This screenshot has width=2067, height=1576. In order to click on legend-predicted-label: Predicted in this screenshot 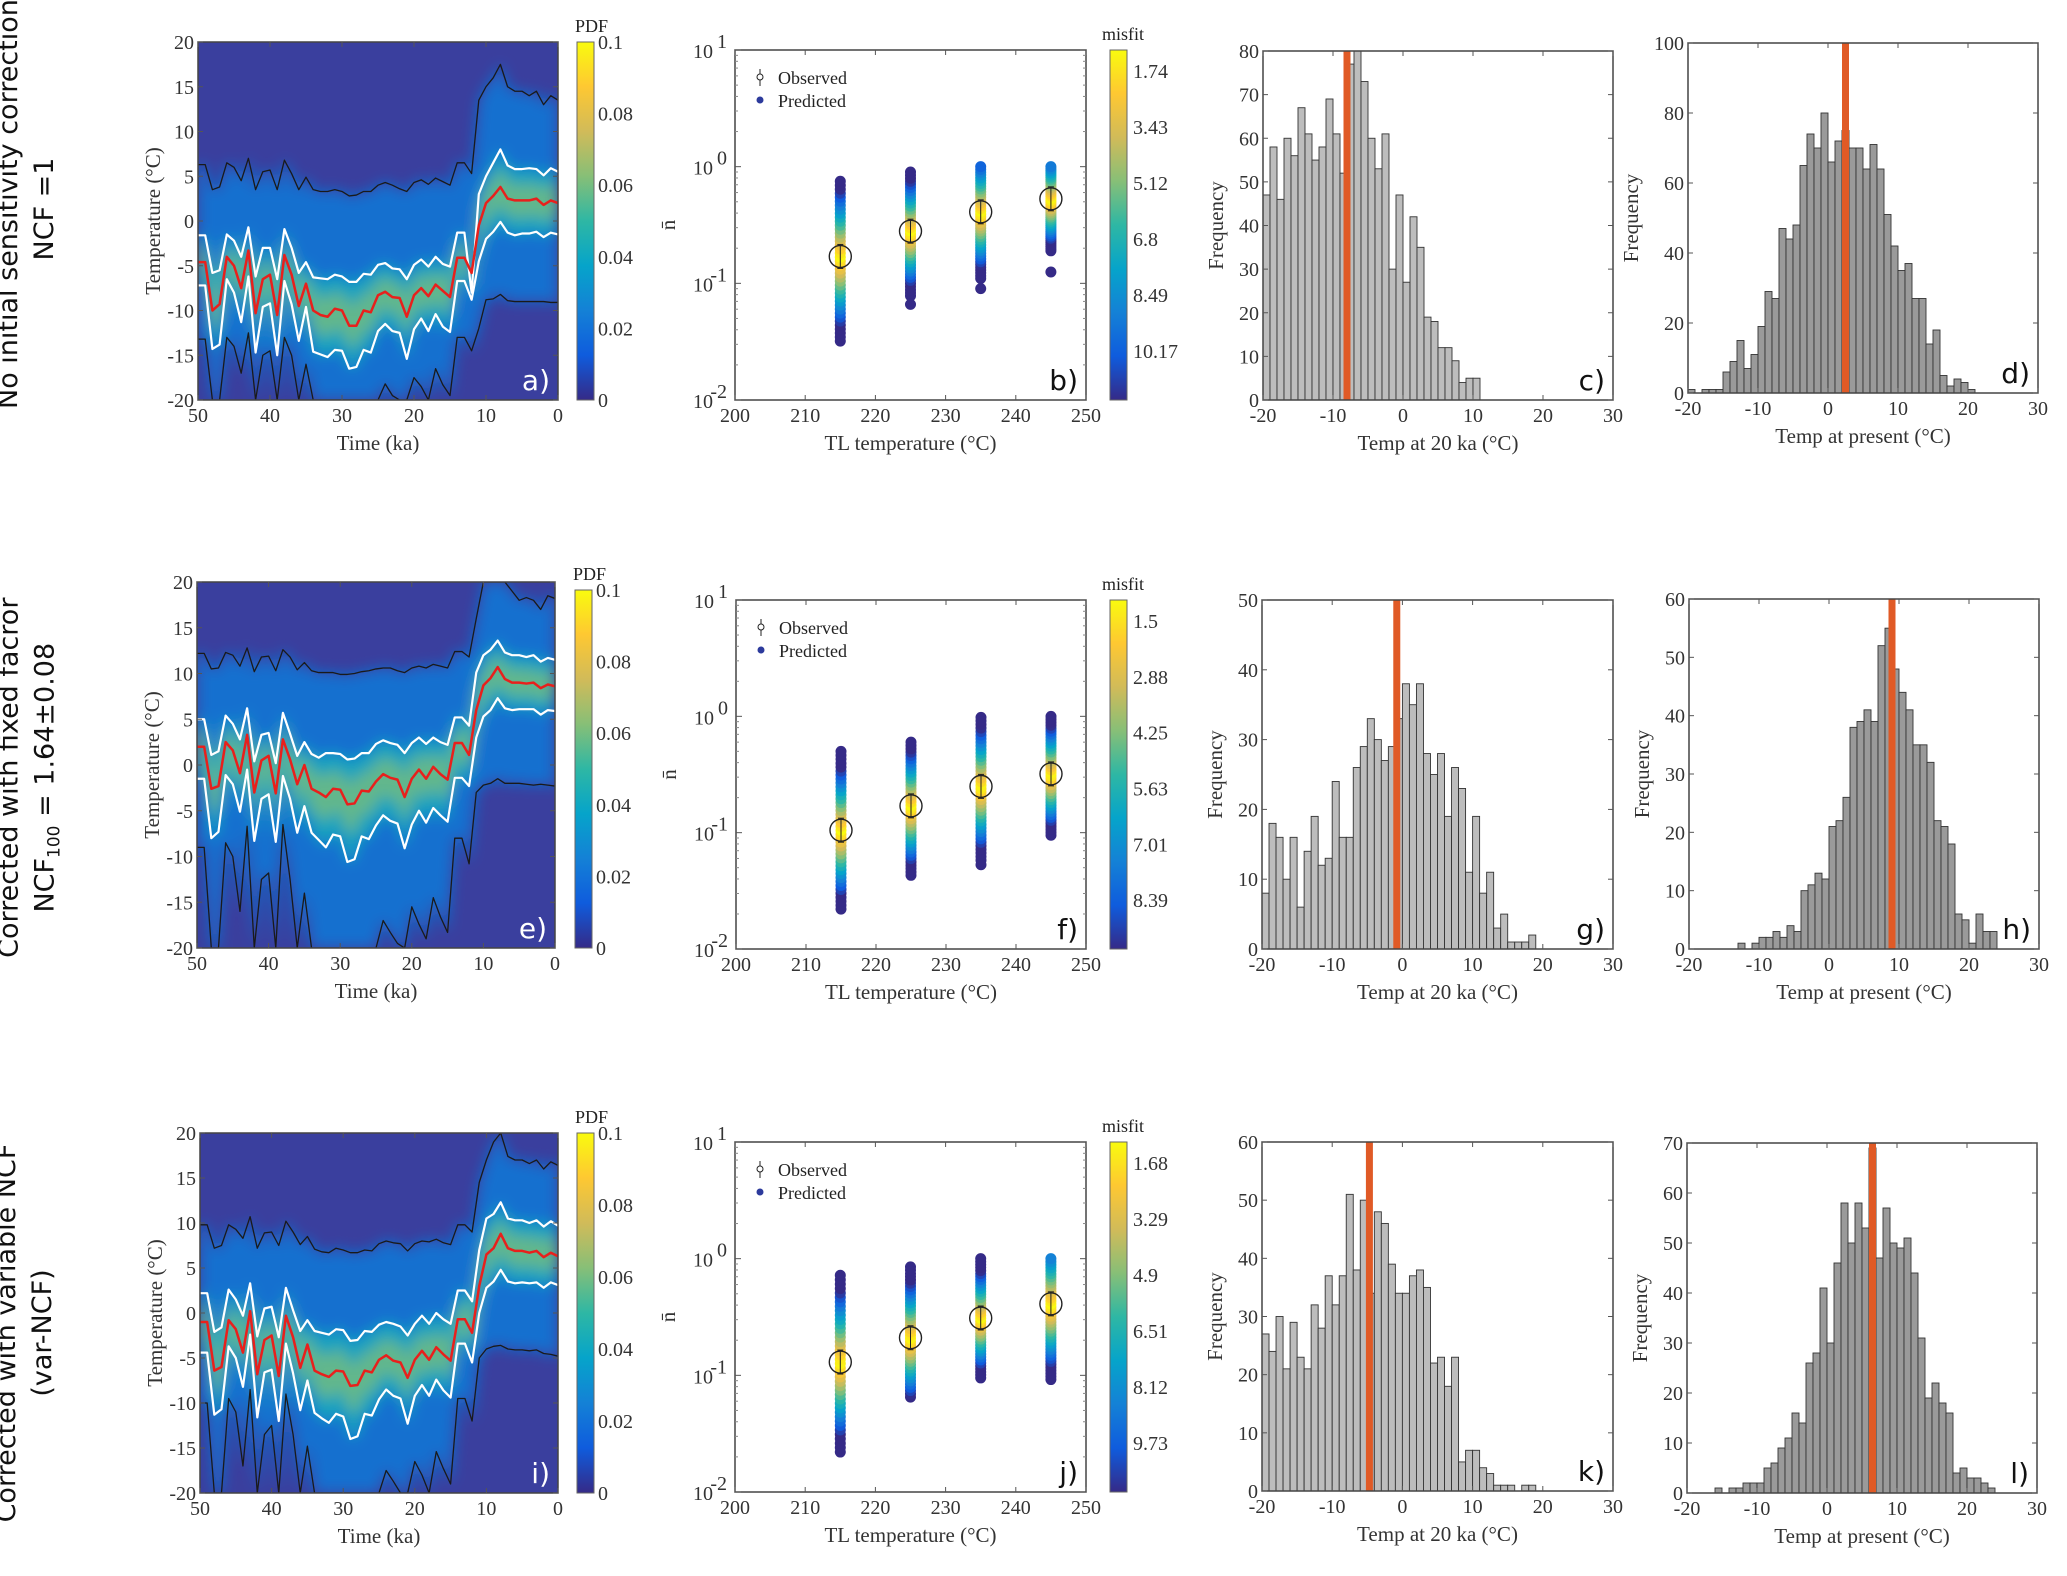, I will do `click(812, 101)`.